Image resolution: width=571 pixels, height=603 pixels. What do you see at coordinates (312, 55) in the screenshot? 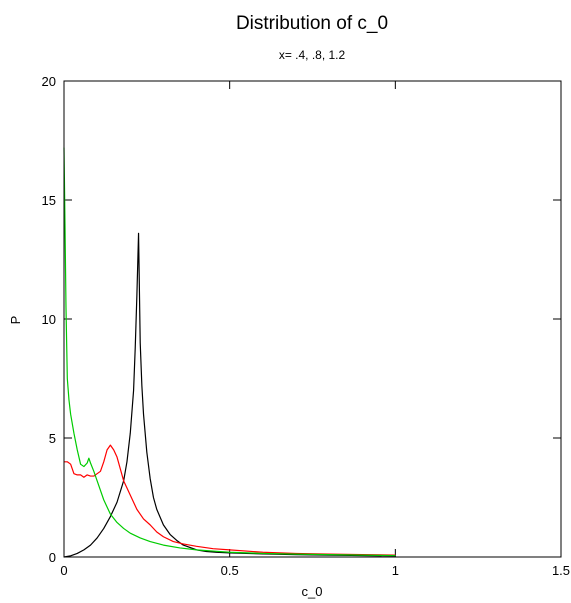
I see `chart-subtitle: x= .4, .8, 1.2` at bounding box center [312, 55].